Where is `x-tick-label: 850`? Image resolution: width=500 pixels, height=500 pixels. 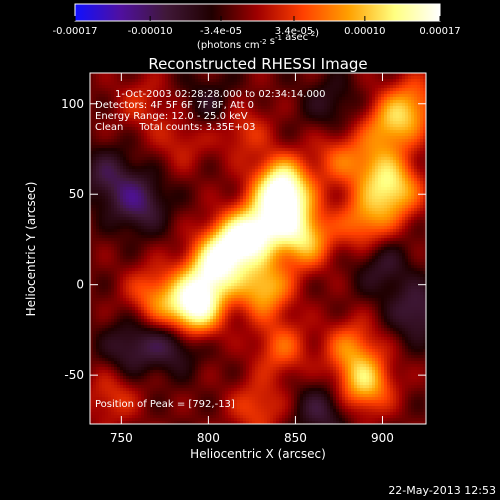 x-tick-label: 850 is located at coordinates (295, 438).